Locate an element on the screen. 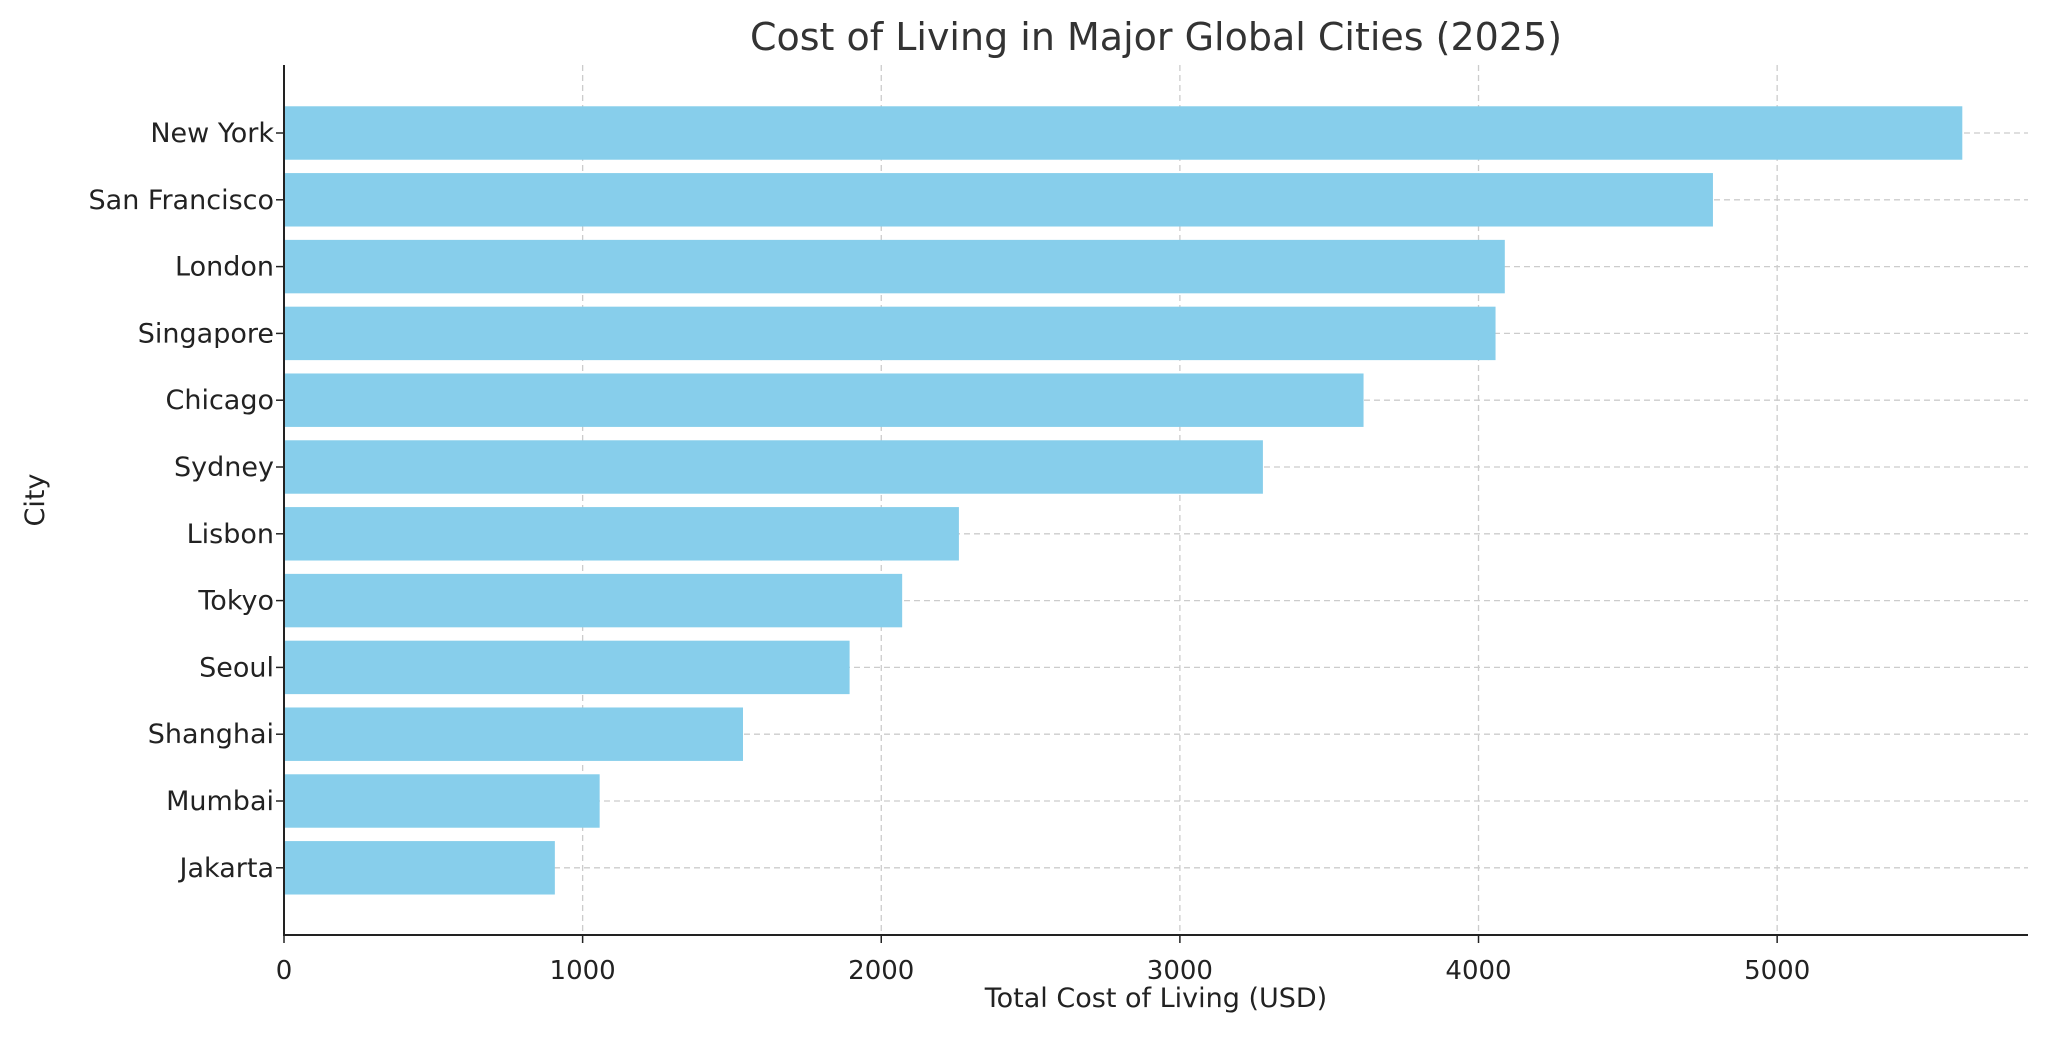 The width and height of the screenshot is (2048, 1037). x-tick-label: 3000 is located at coordinates (1180, 971).